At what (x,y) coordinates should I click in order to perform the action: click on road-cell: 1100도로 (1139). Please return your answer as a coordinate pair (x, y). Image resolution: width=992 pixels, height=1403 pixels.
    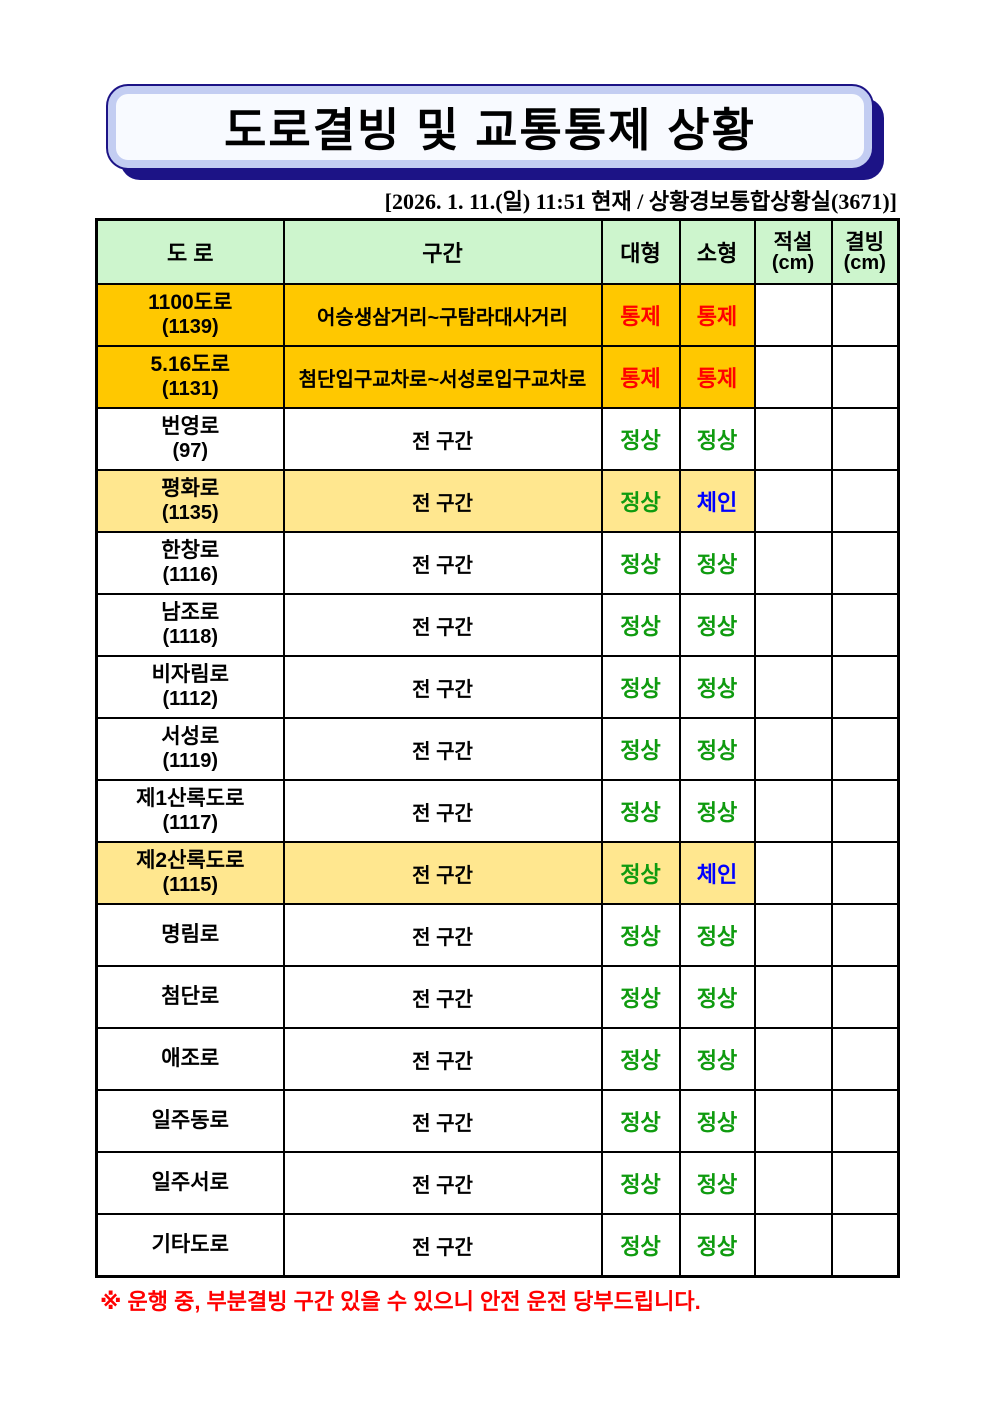
    Looking at the image, I should click on (190, 315).